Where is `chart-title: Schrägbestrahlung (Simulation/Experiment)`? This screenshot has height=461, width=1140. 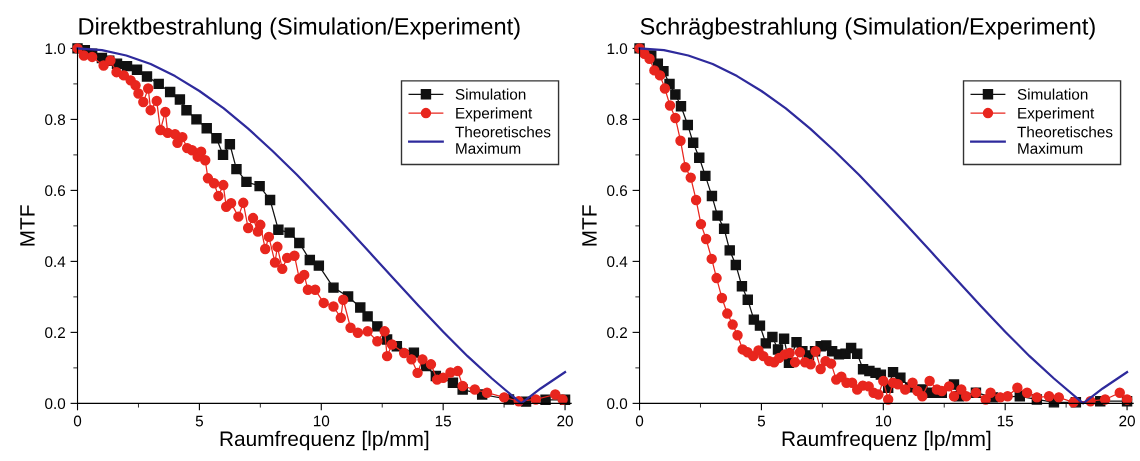
chart-title: Schrägbestrahlung (Simulation/Experiment) is located at coordinates (867, 28).